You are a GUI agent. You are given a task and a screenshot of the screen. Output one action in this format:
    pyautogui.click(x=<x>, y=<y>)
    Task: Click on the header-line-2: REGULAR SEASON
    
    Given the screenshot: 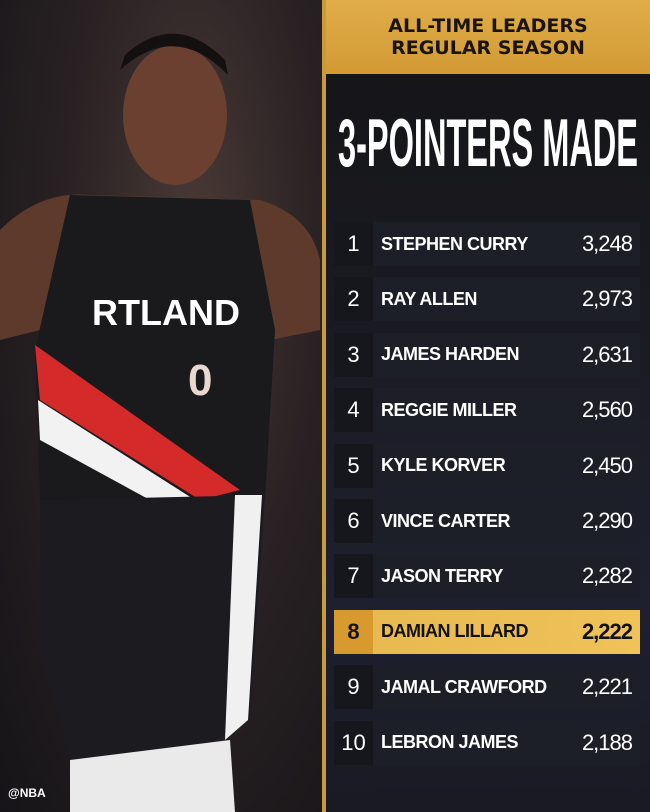 What is the action you would take?
    pyautogui.click(x=488, y=48)
    